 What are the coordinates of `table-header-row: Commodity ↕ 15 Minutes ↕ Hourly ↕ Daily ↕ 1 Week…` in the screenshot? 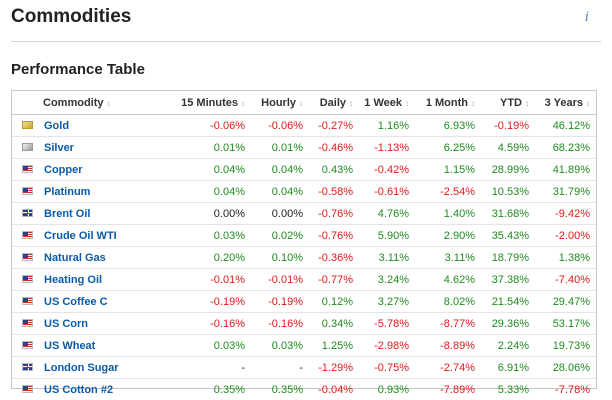 It's located at (304, 103).